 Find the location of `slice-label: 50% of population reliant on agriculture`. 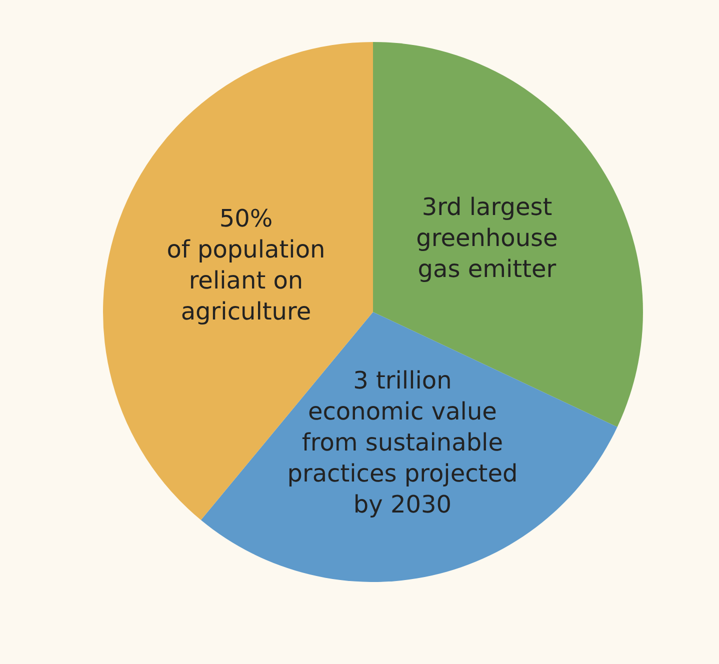

slice-label: 50% of population reliant on agriculture is located at coordinates (246, 265).